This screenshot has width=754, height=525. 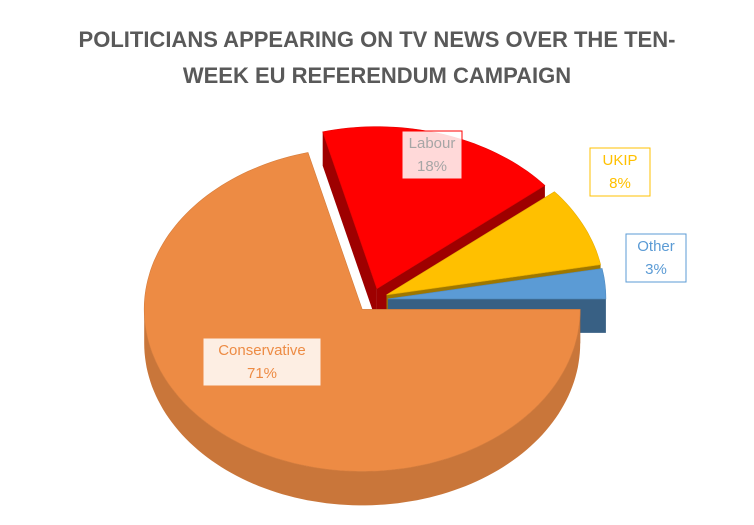 I want to click on slice-wall, so click(x=349, y=227).